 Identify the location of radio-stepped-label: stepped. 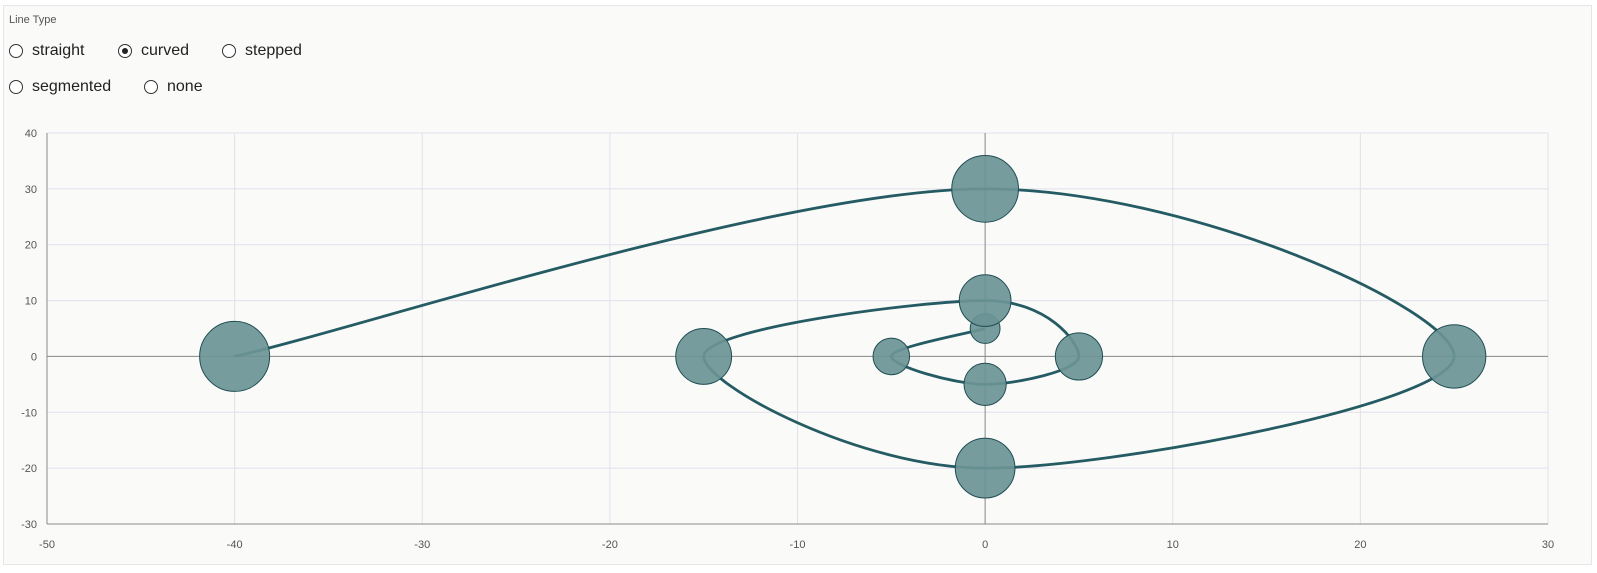
(273, 50).